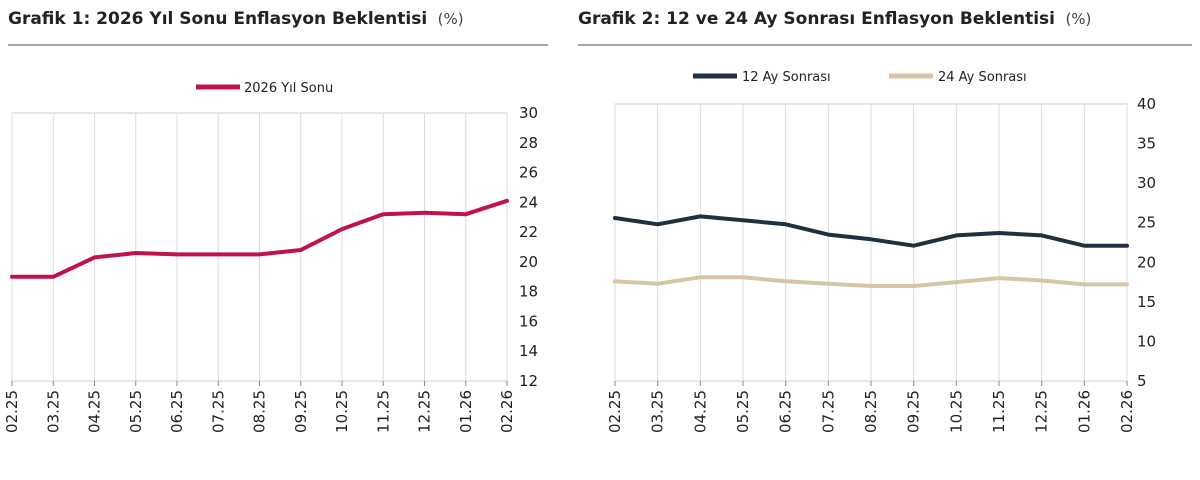 This screenshot has width=1200, height=480. What do you see at coordinates (1146, 242) in the screenshot?
I see `chart-2-y-axis: 5 10 15 20 25 30 35 40` at bounding box center [1146, 242].